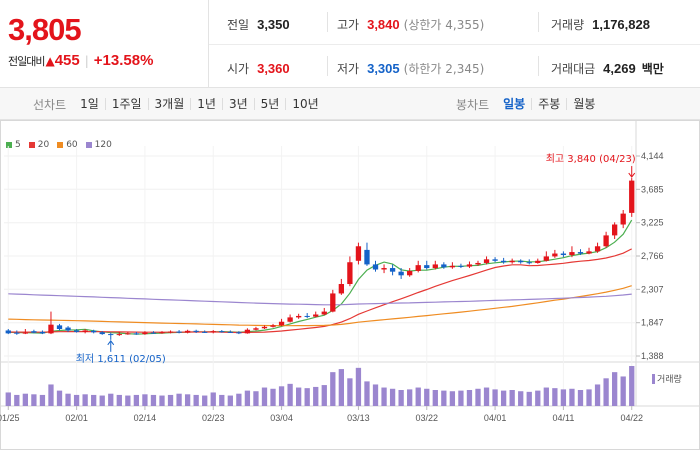 This screenshot has width=700, height=450. I want to click on period-1y: 1년, so click(206, 104).